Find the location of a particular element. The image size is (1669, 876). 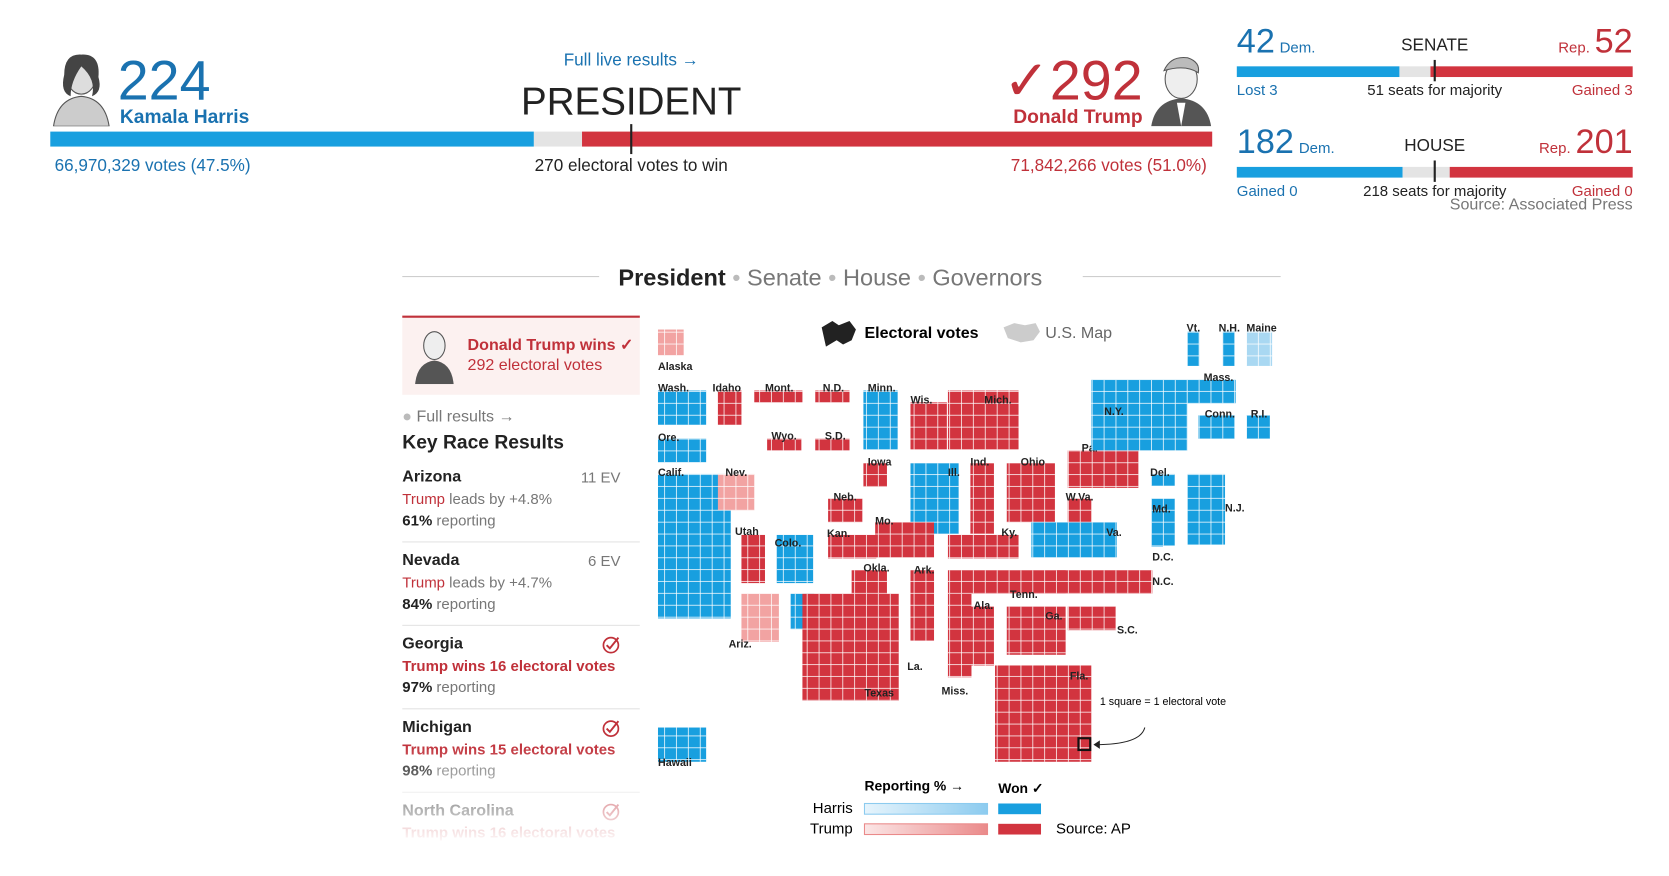

state-label: Ill. is located at coordinates (954, 473).